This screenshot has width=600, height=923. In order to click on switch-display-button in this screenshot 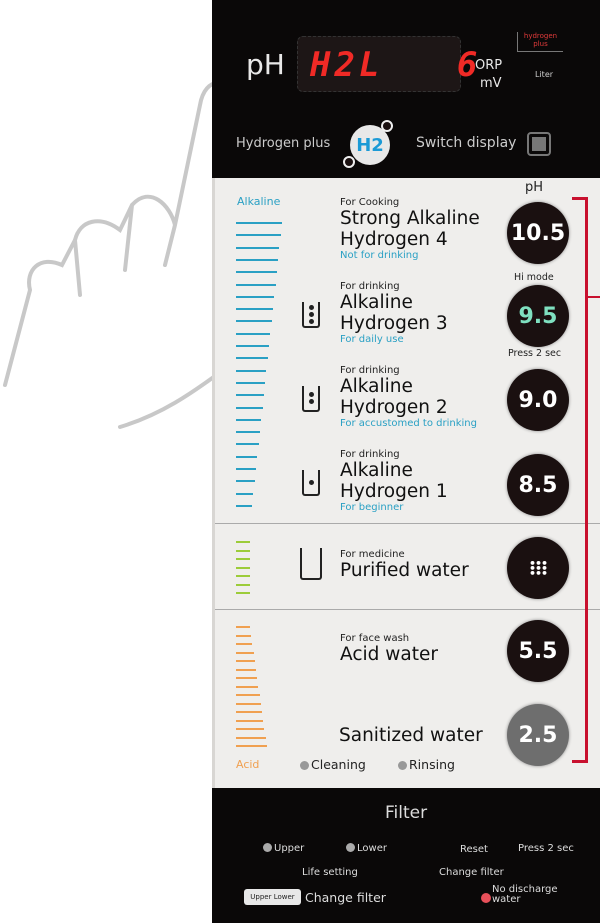, I will do `click(539, 144)`.